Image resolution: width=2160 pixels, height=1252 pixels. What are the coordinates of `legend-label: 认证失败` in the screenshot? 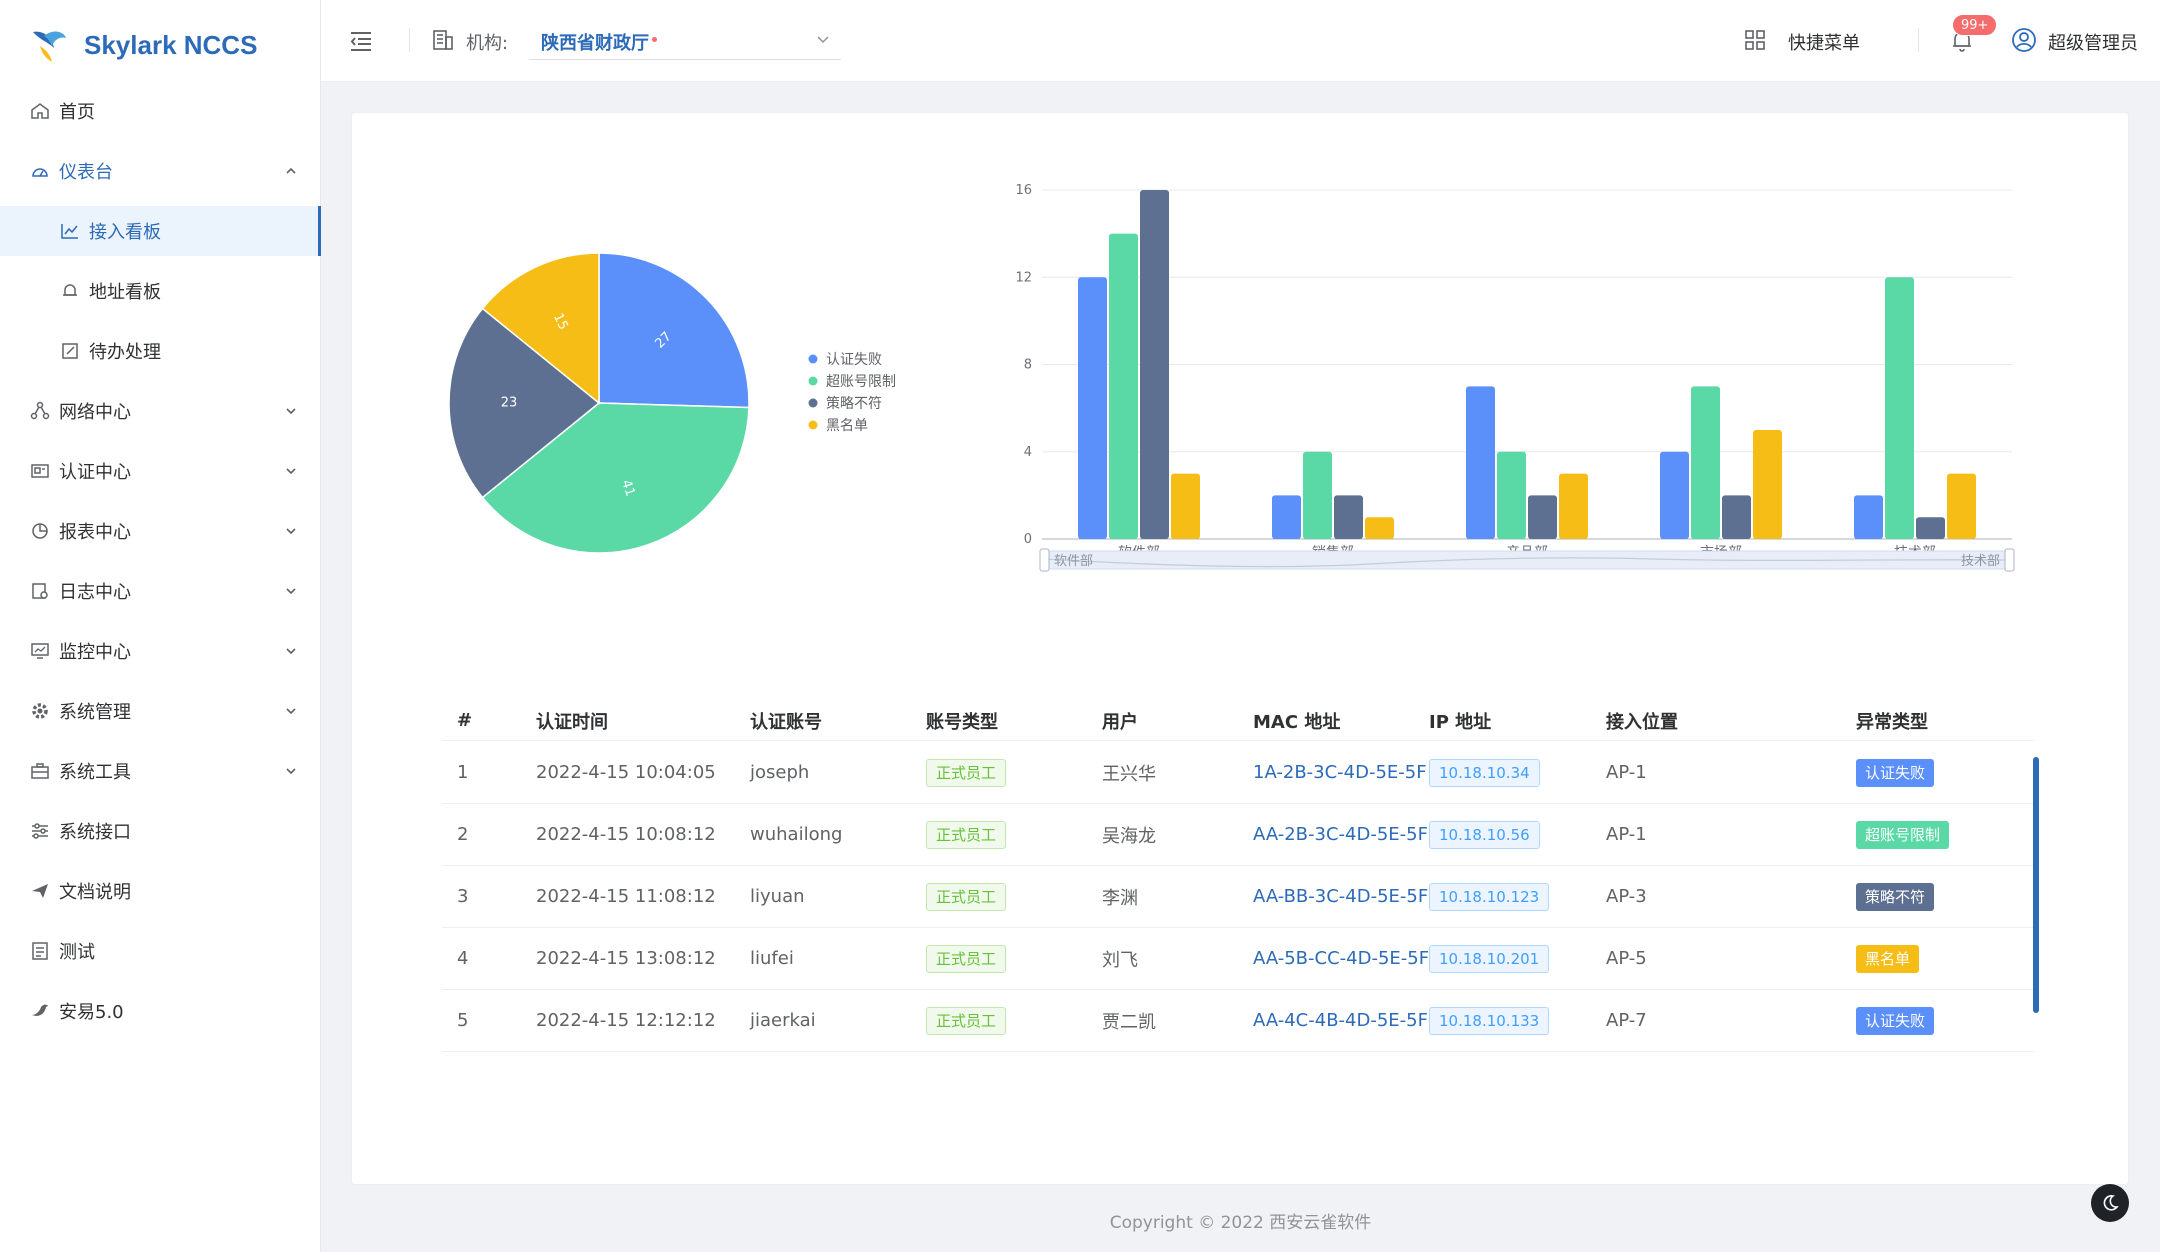 It's located at (854, 360).